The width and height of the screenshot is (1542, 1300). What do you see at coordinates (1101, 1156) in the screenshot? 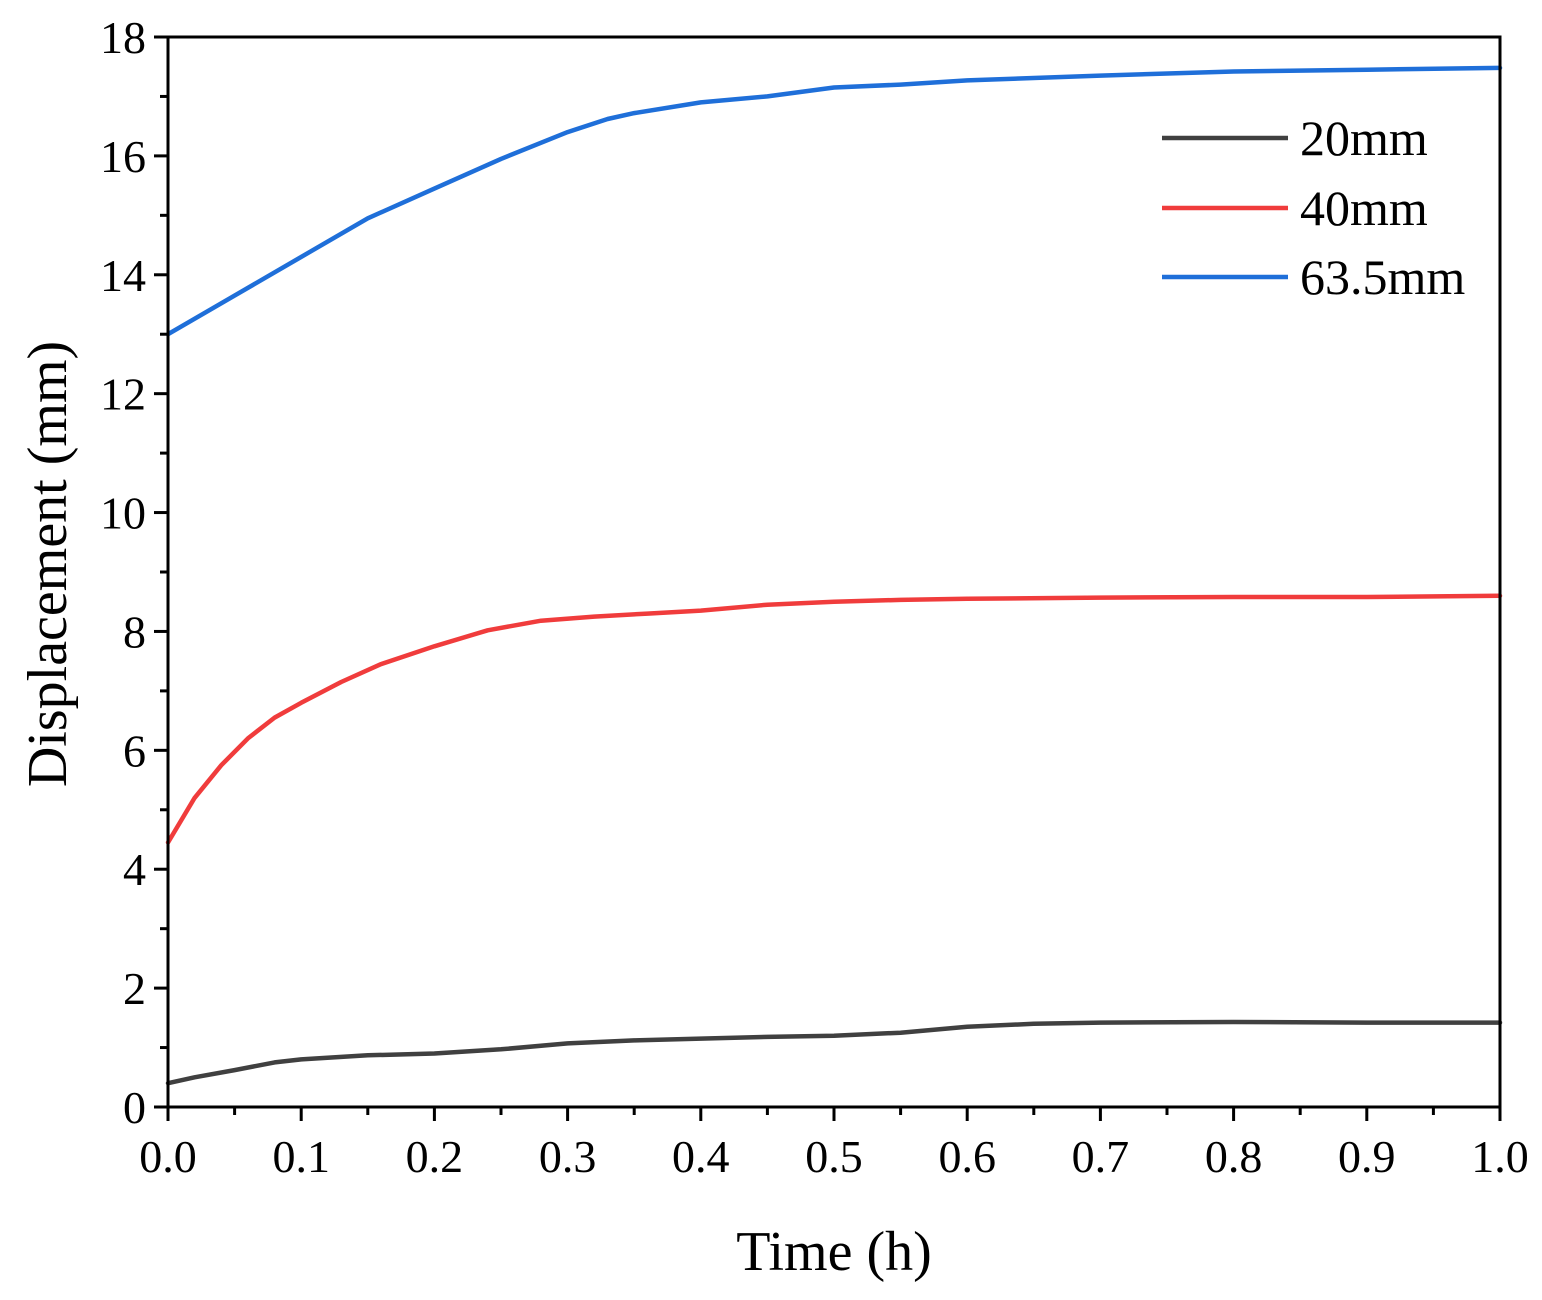
I see `x-tick-label: 0.7` at bounding box center [1101, 1156].